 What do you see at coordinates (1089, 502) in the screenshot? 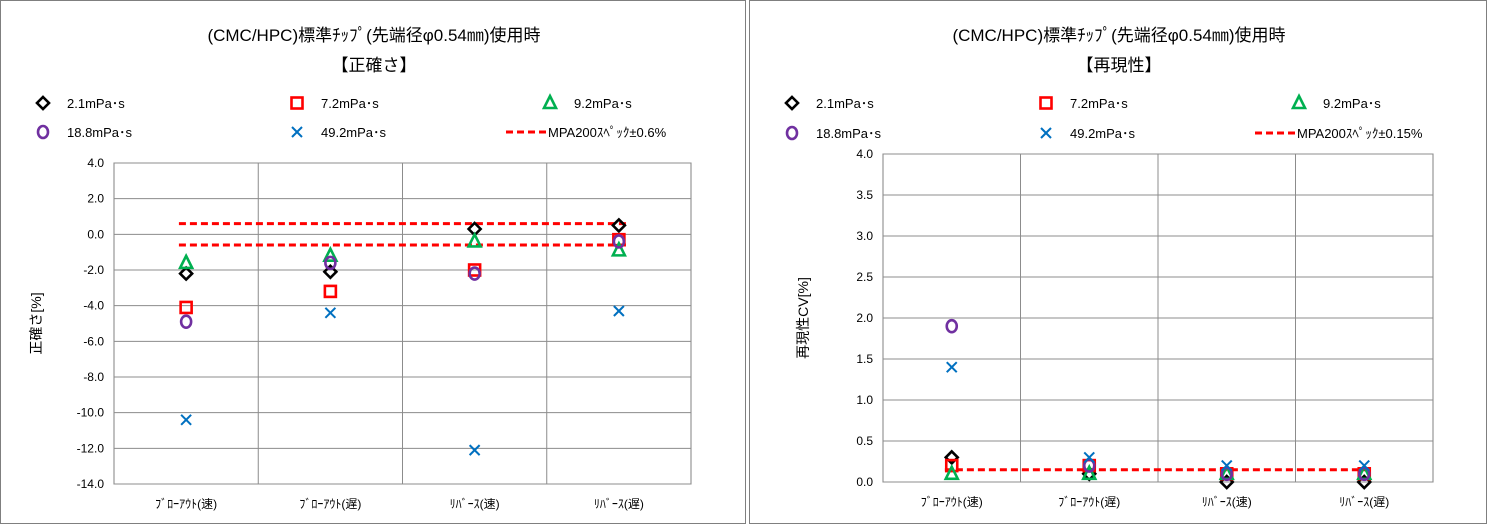
I see `repeatability-xtick-label-1: ﾌﾞﾛｰｱｳﾄ(遅)` at bounding box center [1089, 502].